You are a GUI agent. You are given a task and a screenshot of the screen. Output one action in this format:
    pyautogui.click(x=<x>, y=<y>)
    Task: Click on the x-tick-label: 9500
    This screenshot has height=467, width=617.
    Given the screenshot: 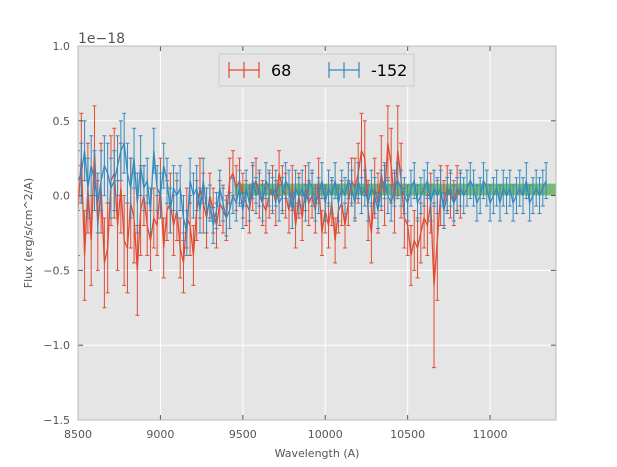 What is the action you would take?
    pyautogui.click(x=243, y=434)
    